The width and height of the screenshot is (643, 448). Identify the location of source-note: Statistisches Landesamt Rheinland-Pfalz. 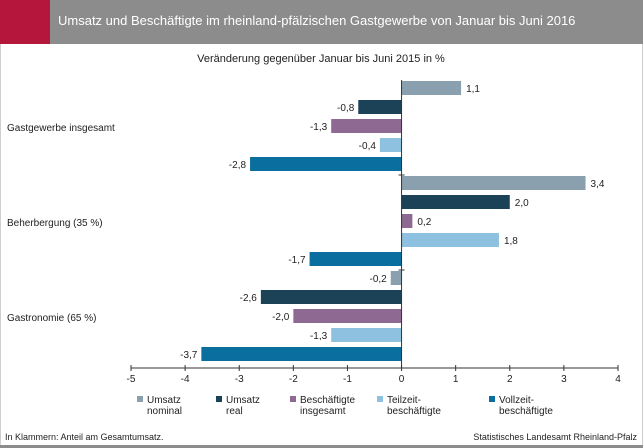
(555, 437).